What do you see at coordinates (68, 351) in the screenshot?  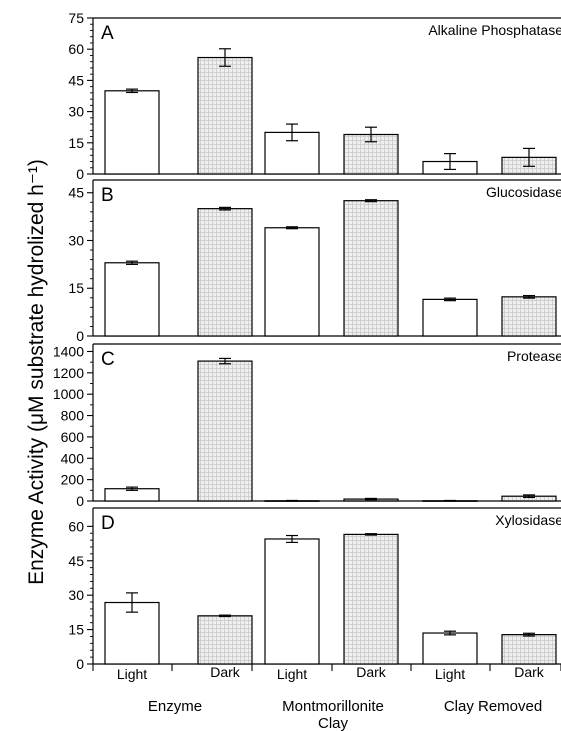 I see `y-tick-label: 1400` at bounding box center [68, 351].